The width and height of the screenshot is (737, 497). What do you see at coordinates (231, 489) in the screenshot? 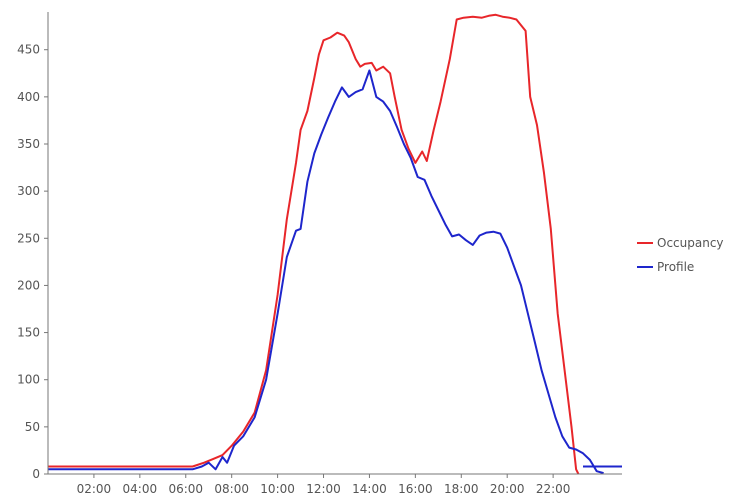
I see `x-tick-label: 08:00` at bounding box center [231, 489].